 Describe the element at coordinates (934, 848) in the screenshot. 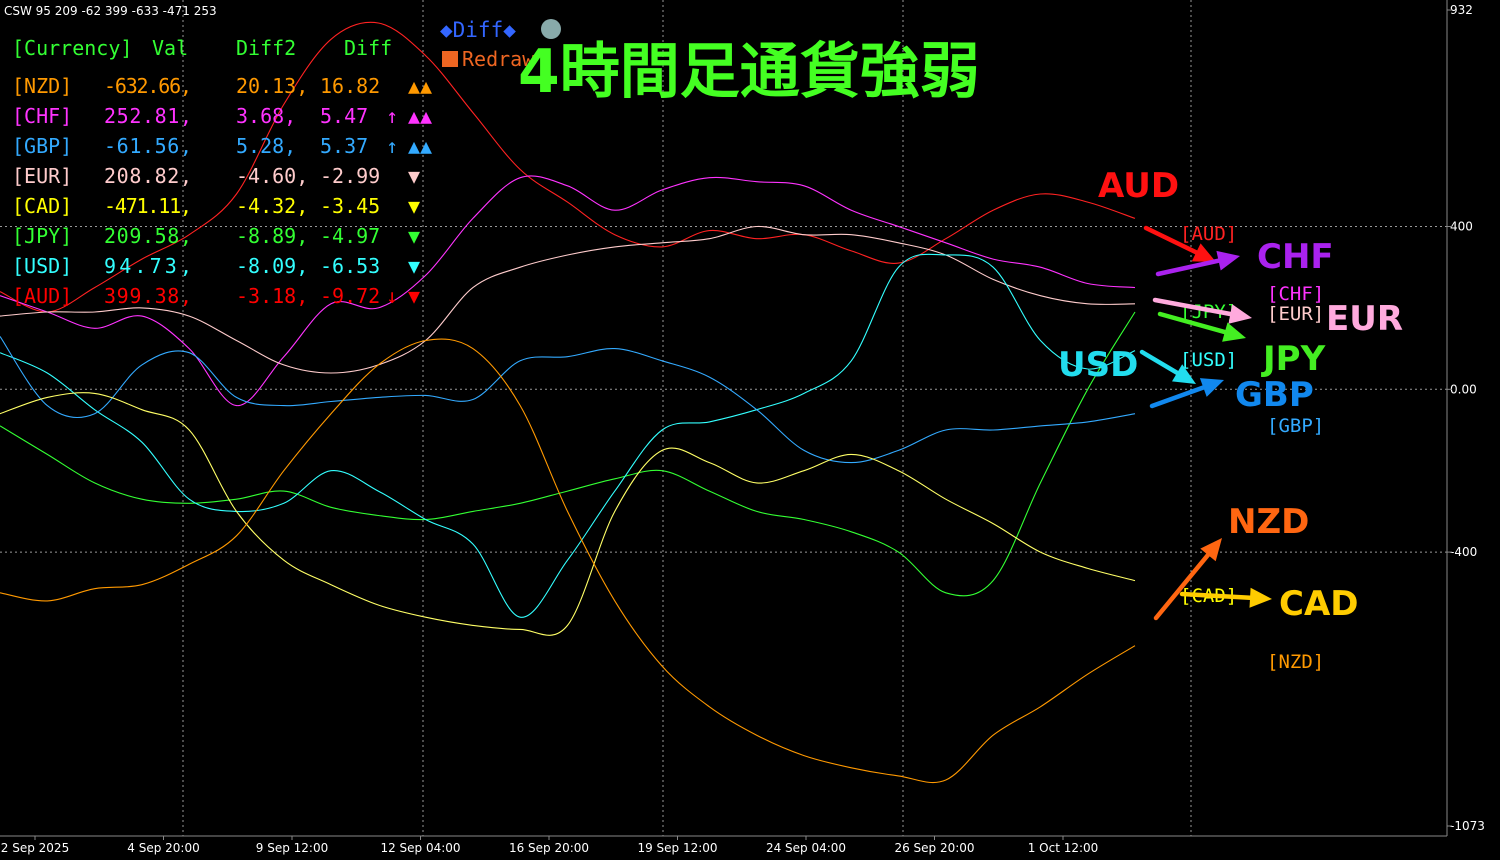

I see `x-tick-label: 26 Sep 20:00` at that location.